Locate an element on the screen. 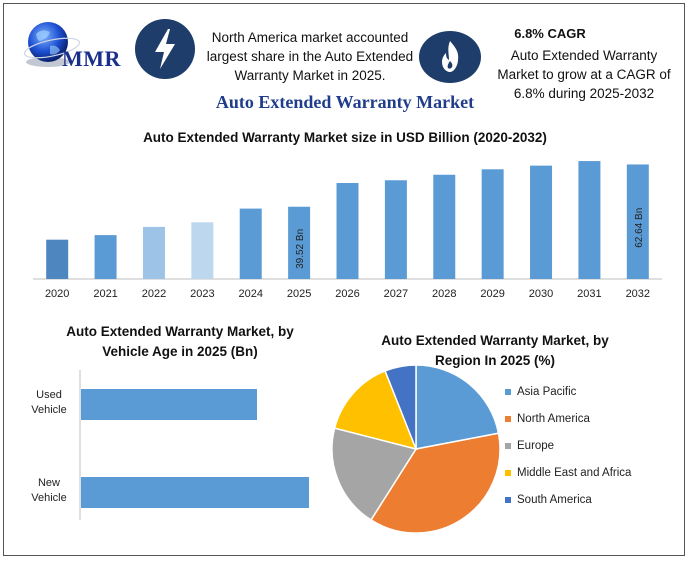 This screenshot has width=690, height=561. bar-2030 is located at coordinates (541, 222).